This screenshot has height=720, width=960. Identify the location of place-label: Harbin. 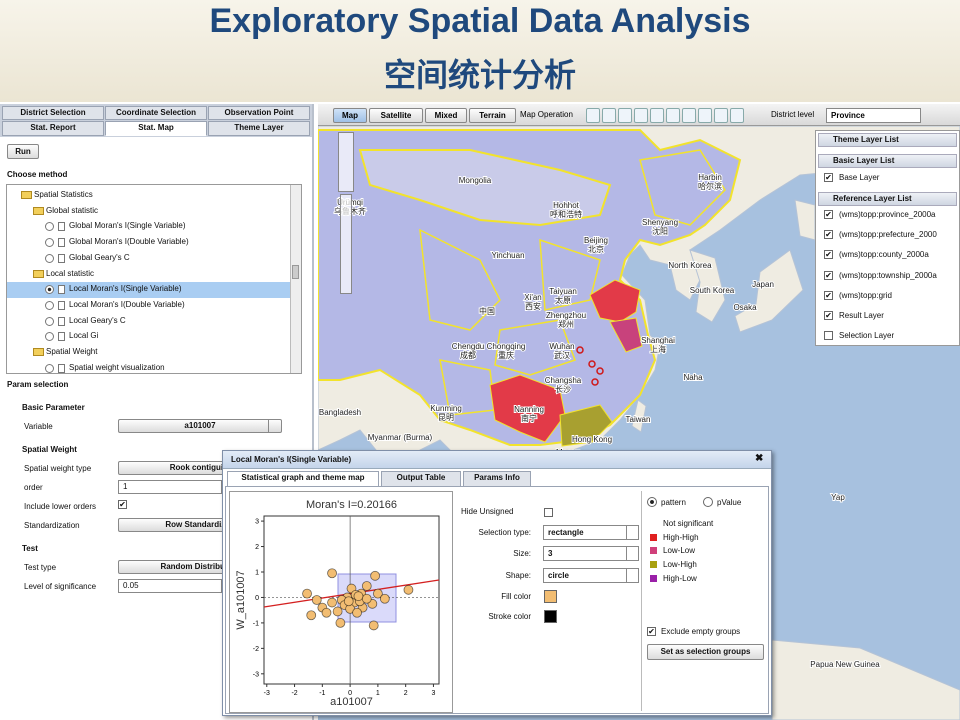
(710, 177).